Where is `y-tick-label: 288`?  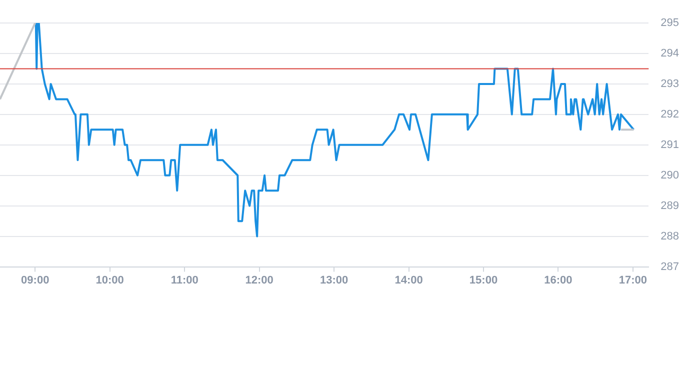
y-tick-label: 288 is located at coordinates (670, 236).